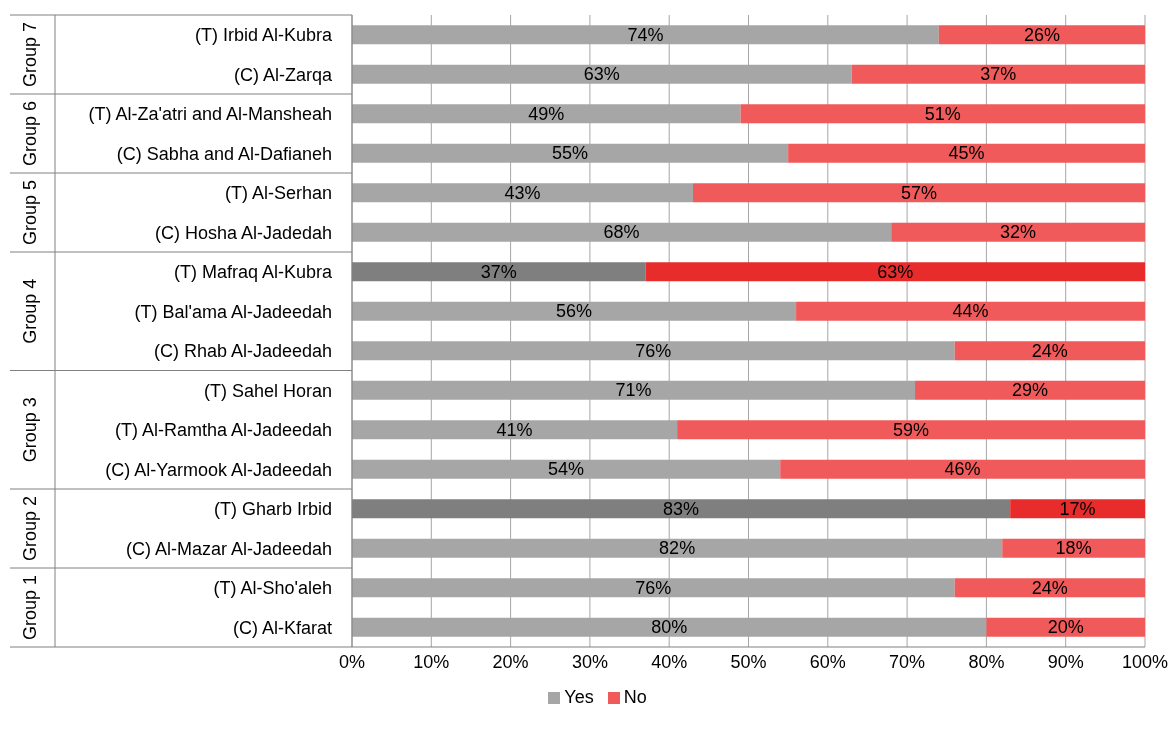 This screenshot has height=737, width=1170. Describe the element at coordinates (669, 661) in the screenshot. I see `x-tick-label: 40%` at that location.